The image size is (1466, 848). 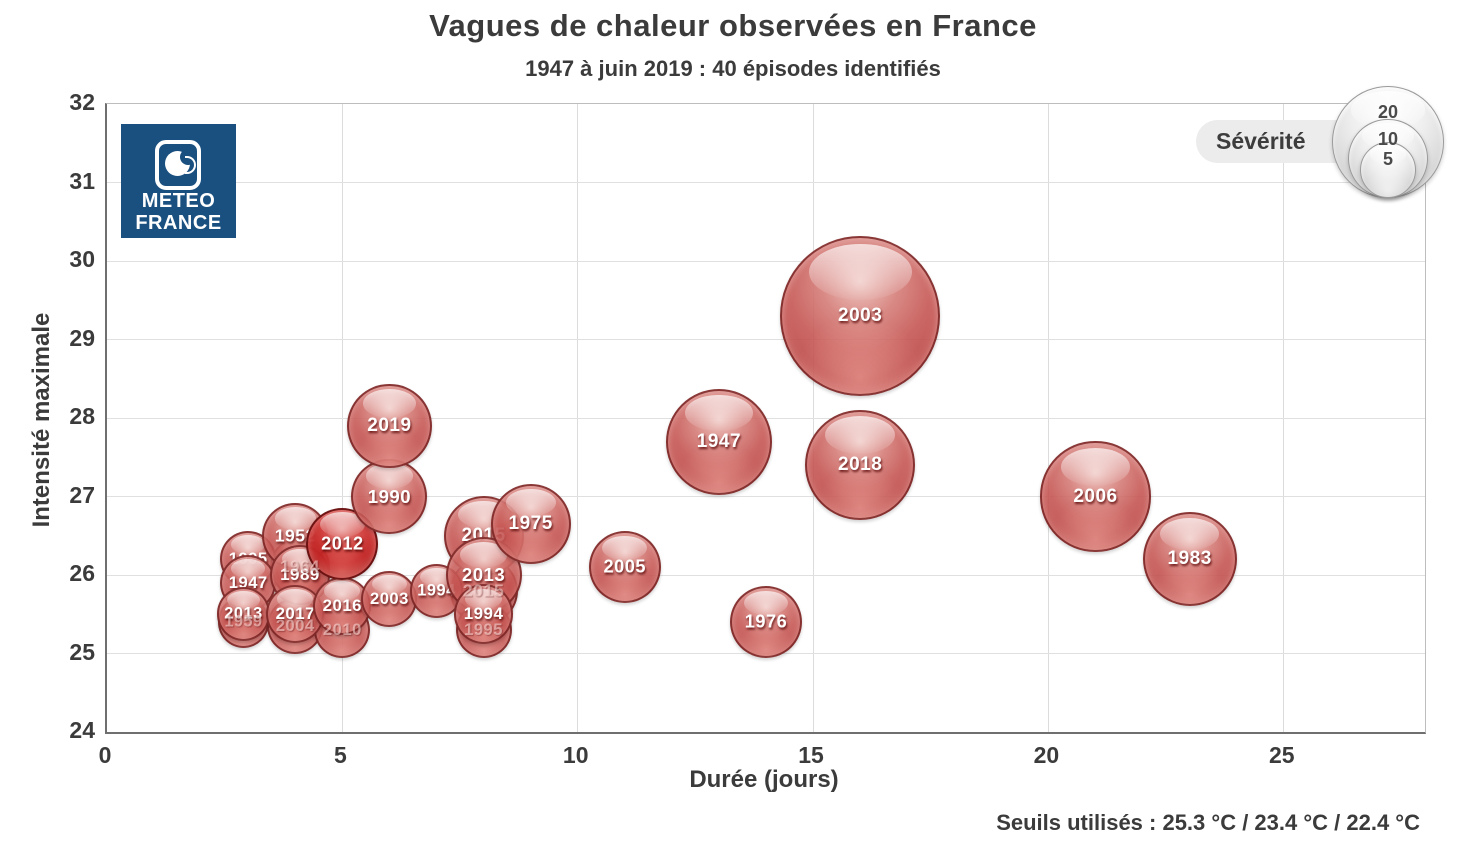 I want to click on y-tick-label: 26, so click(x=82, y=573).